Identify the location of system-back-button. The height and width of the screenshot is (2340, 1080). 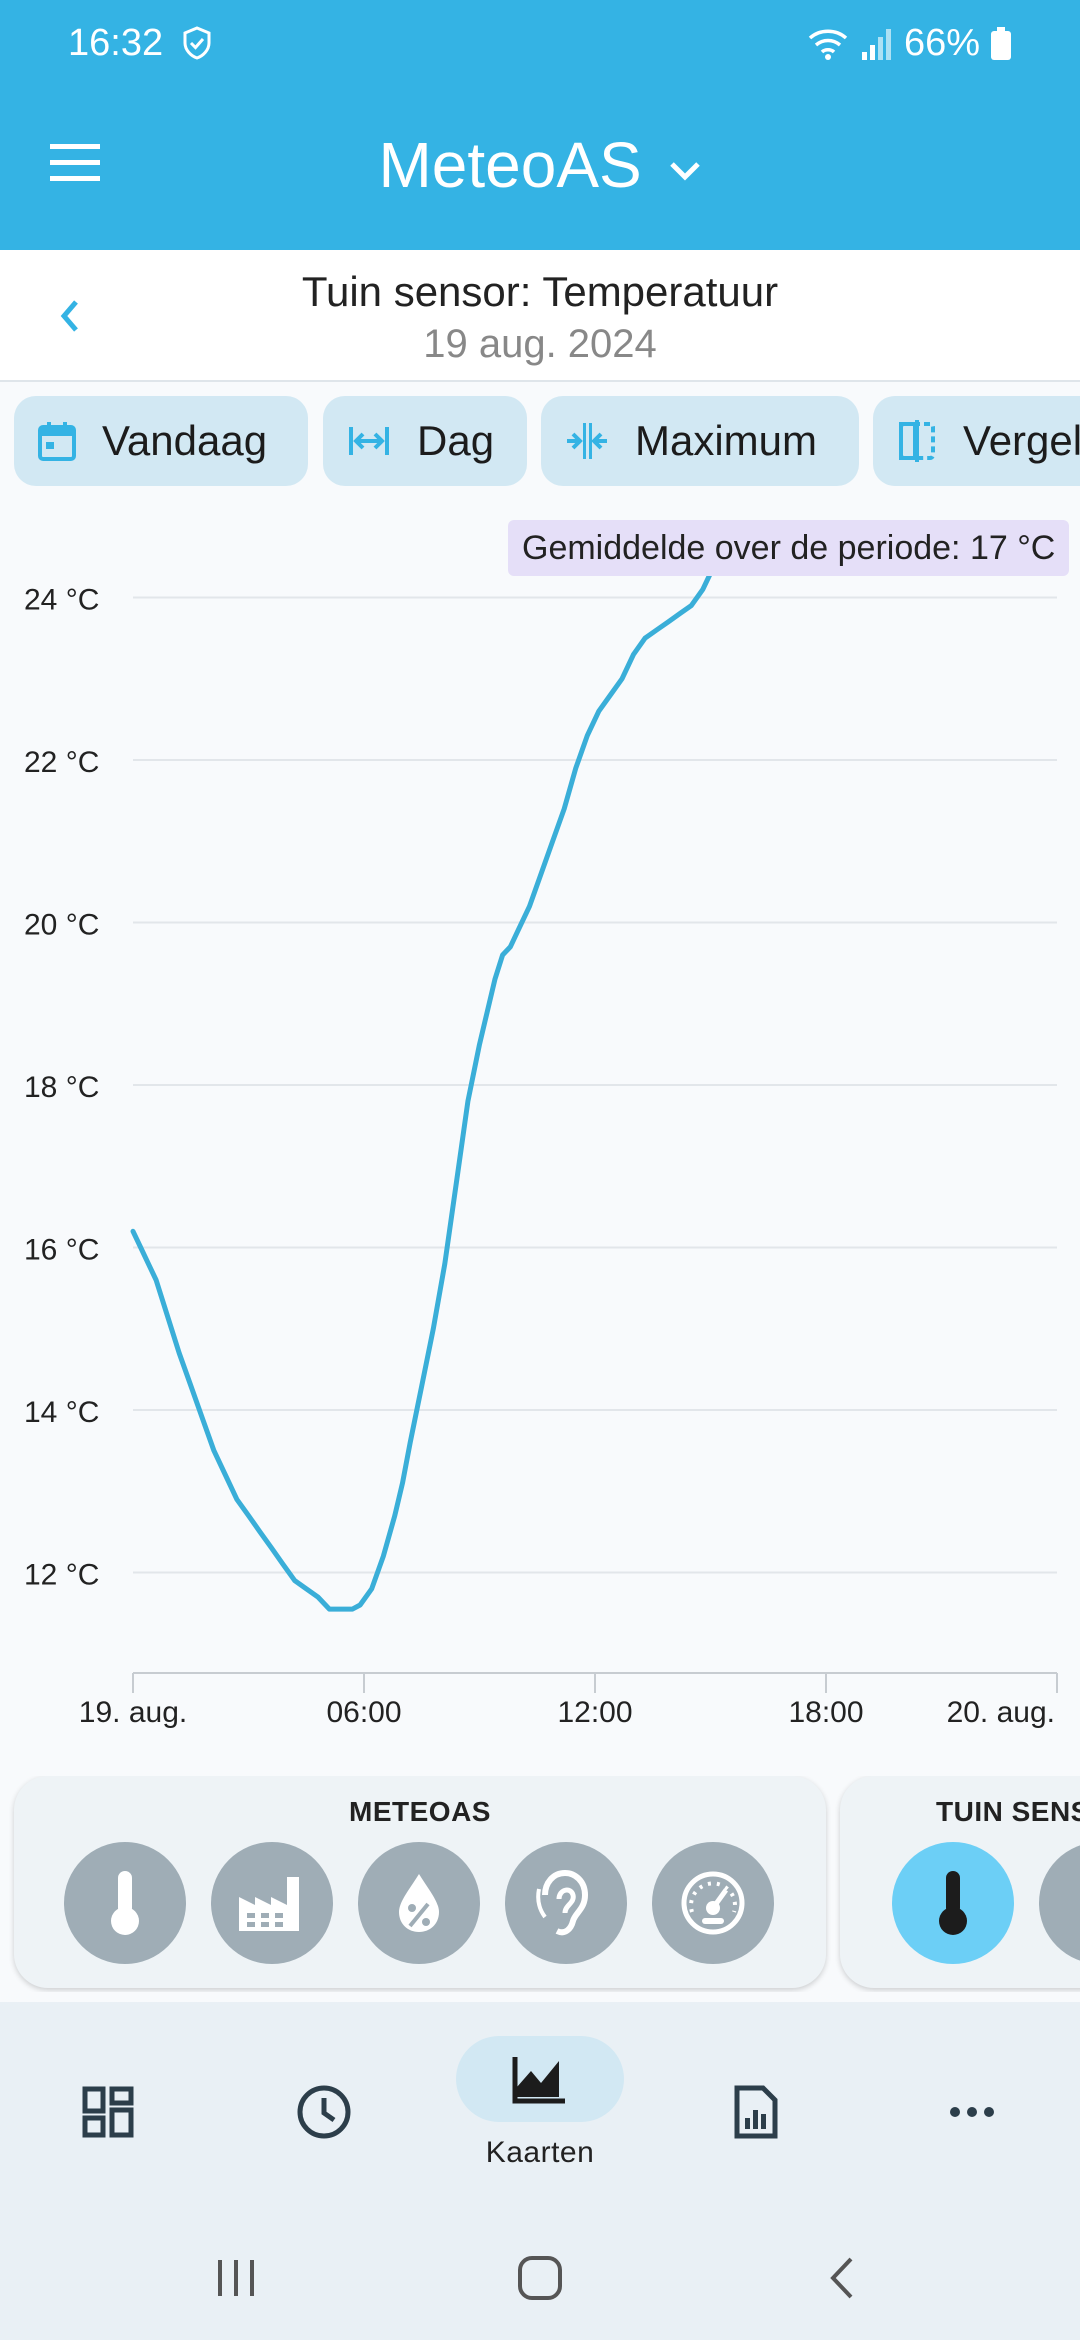
(842, 2278).